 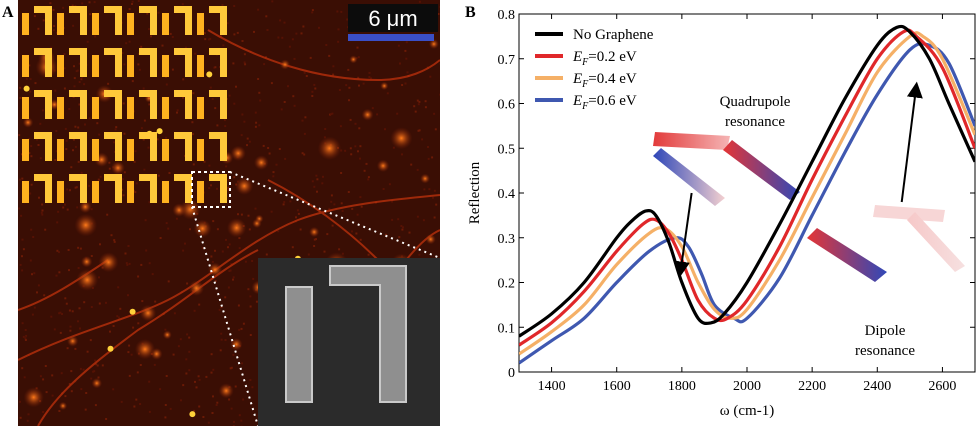 What do you see at coordinates (159, 131) in the screenshot?
I see `bright-particle` at bounding box center [159, 131].